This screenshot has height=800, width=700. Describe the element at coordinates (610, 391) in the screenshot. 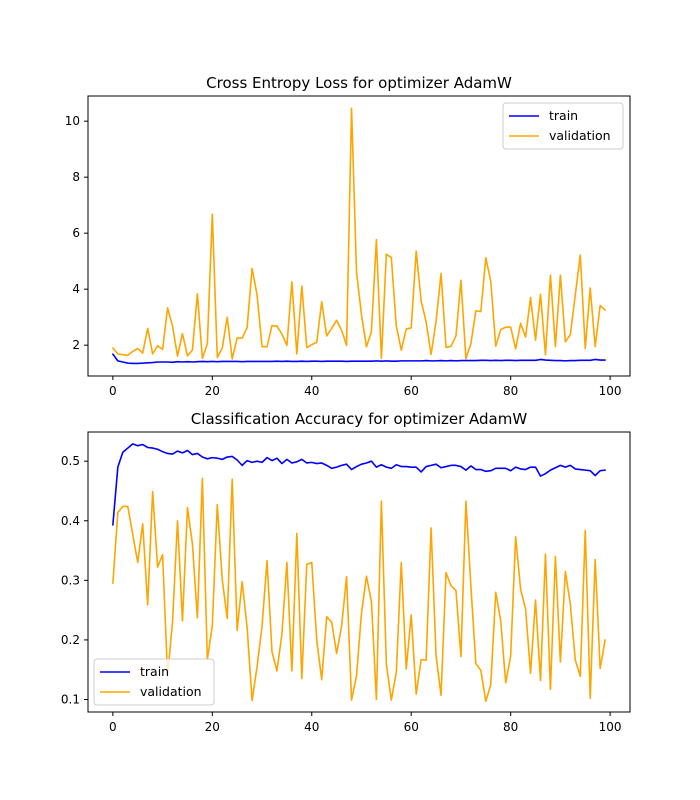

I see `loss-x-tick-label: 100` at that location.